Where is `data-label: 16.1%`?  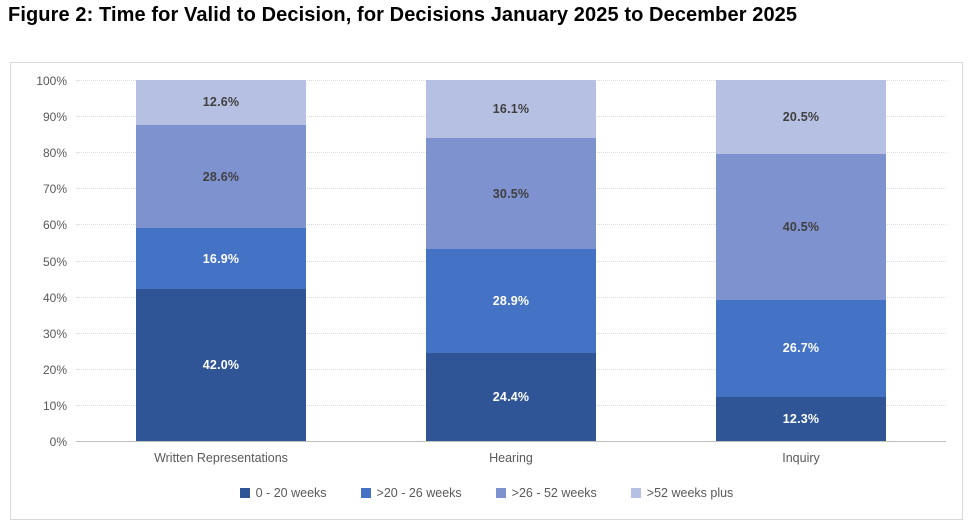
data-label: 16.1% is located at coordinates (511, 109).